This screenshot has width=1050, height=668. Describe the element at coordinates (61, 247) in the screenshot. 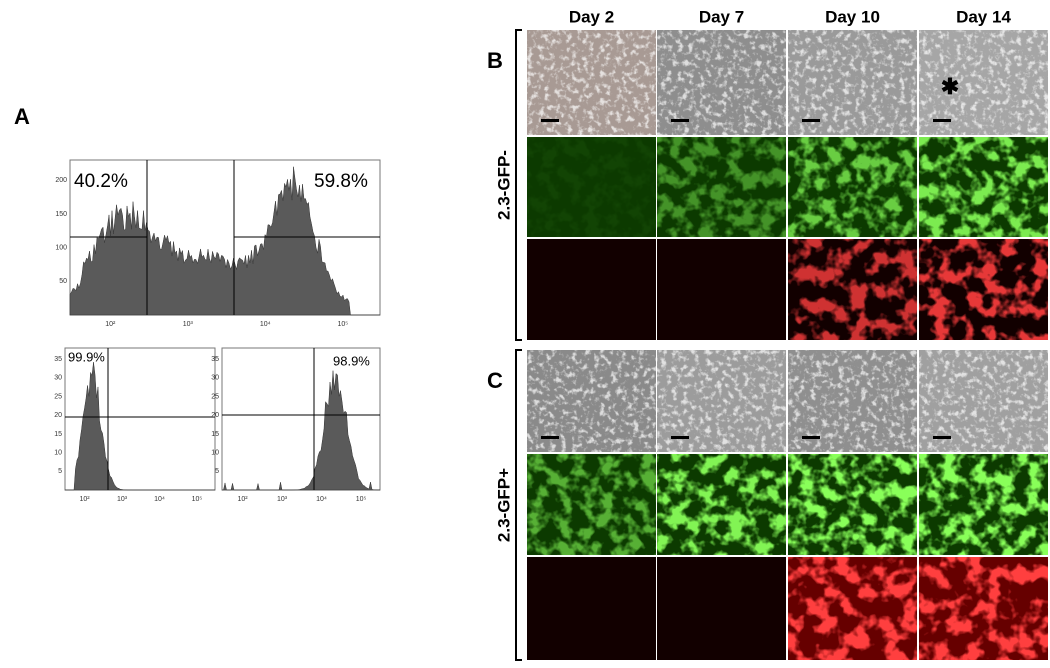

I see `y-tick-label: 100` at that location.